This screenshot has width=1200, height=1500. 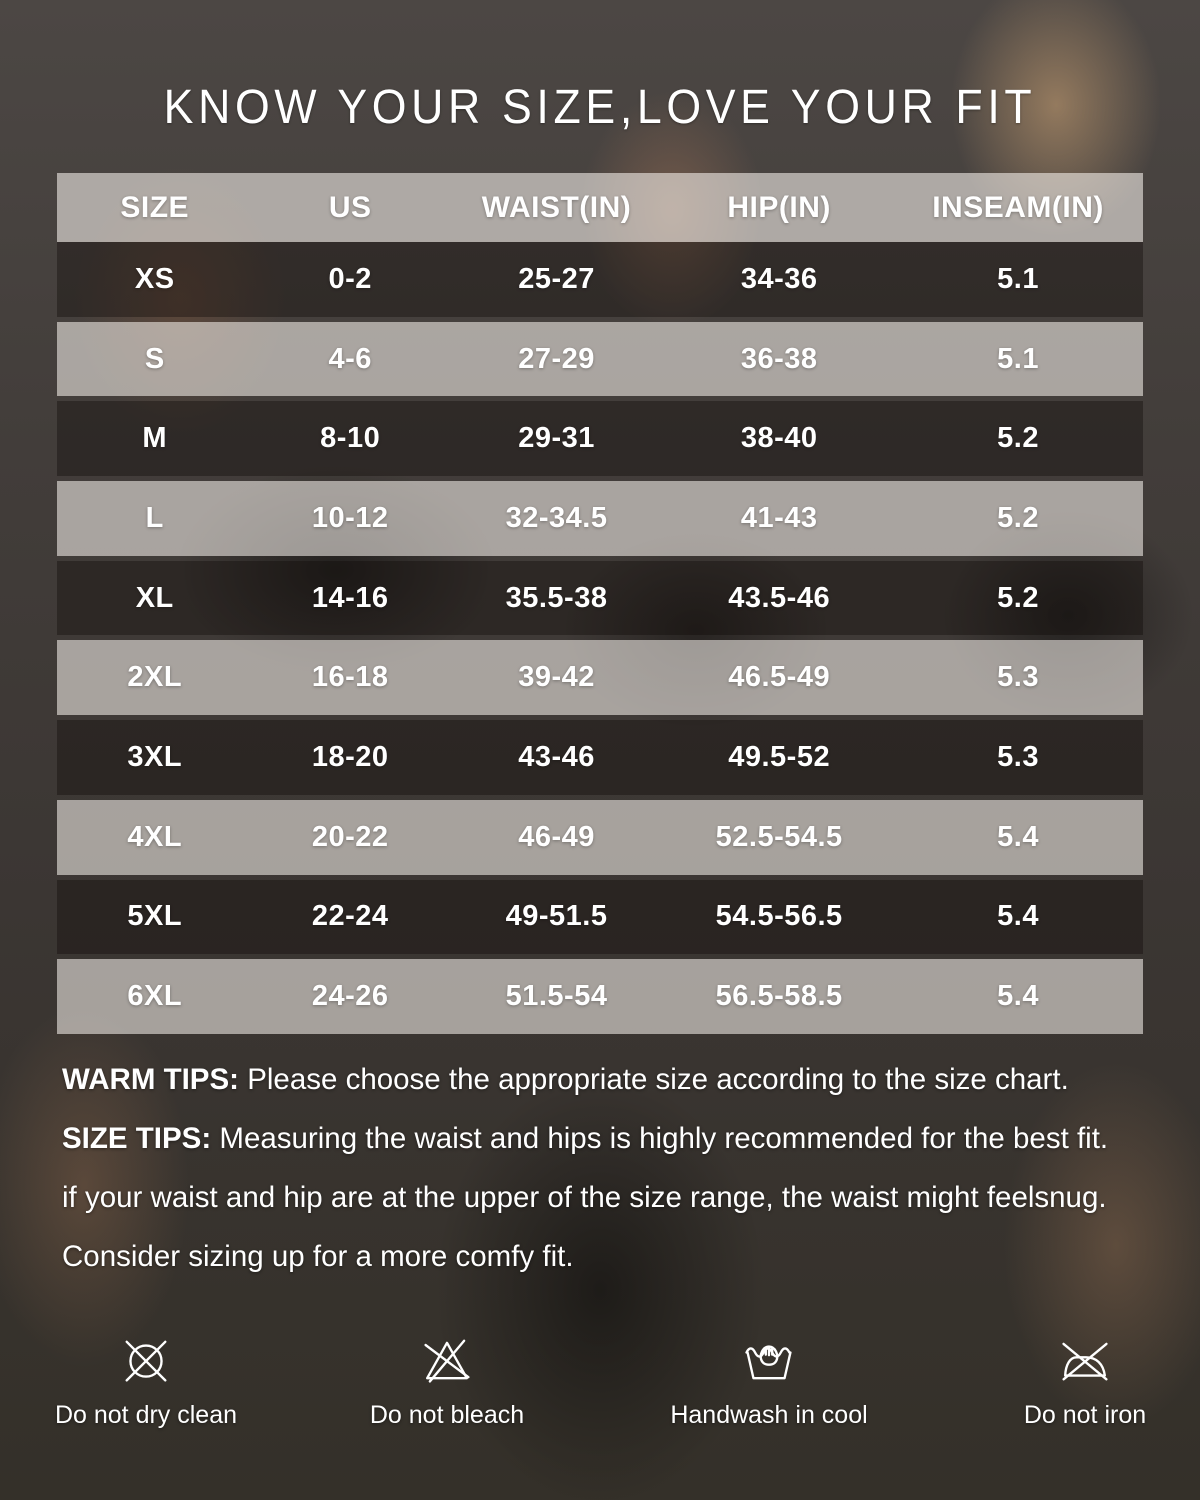 I want to click on cell-size: 6XL, so click(x=155, y=996).